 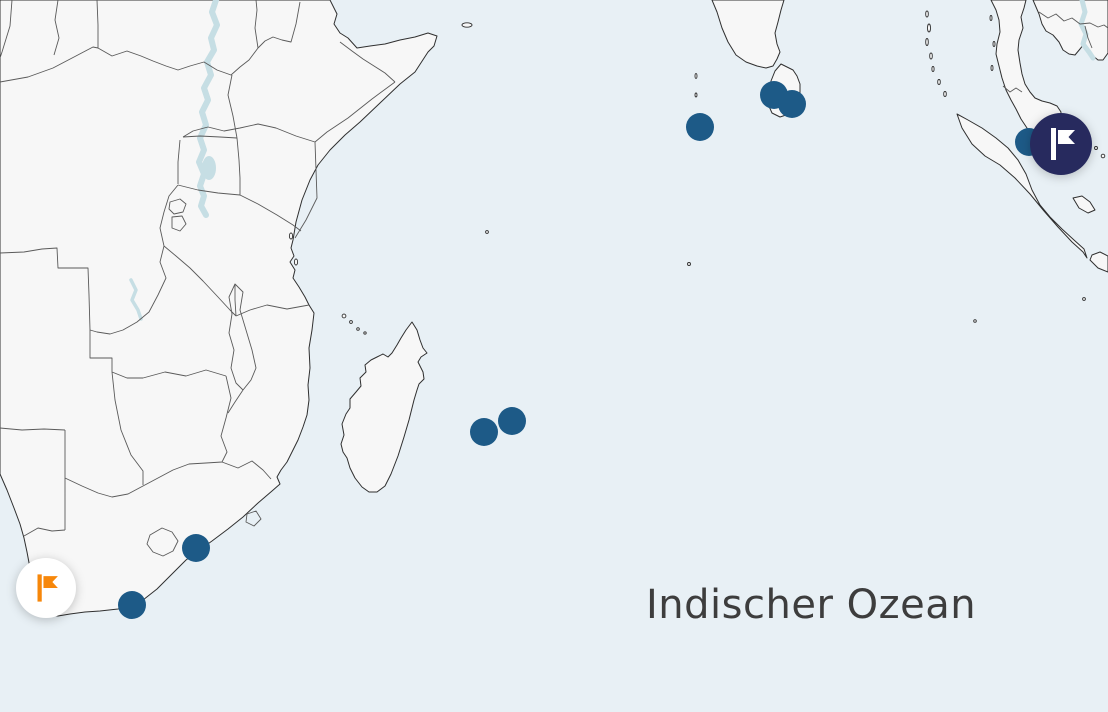 What do you see at coordinates (199, 299) in the screenshot?
I see `borders-central-africa` at bounding box center [199, 299].